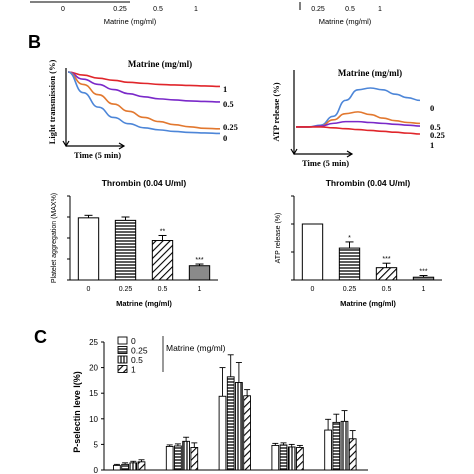 The width and height of the screenshot is (474, 474). Describe the element at coordinates (54, 238) in the screenshot. I see `y-axis-label: Platelet aggregation (MAX%)` at that location.